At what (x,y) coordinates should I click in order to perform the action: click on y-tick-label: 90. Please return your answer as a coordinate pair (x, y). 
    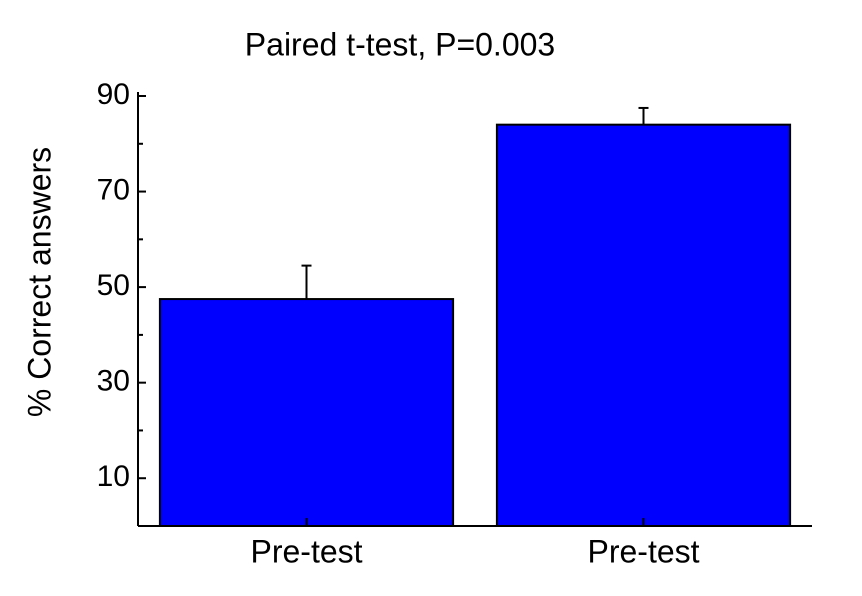
    Looking at the image, I should click on (113, 94).